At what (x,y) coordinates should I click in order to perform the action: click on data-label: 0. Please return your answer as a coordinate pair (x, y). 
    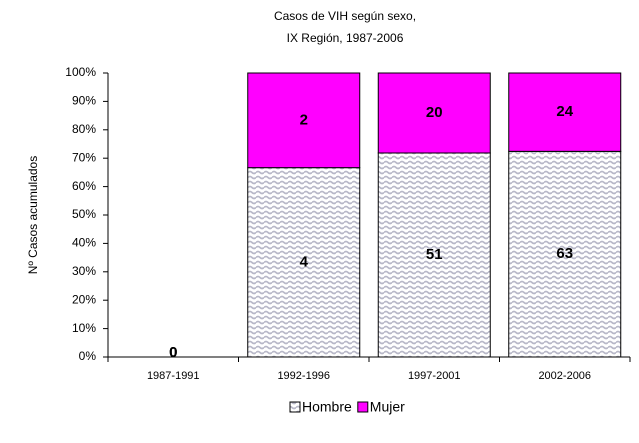
    Looking at the image, I should click on (173, 352).